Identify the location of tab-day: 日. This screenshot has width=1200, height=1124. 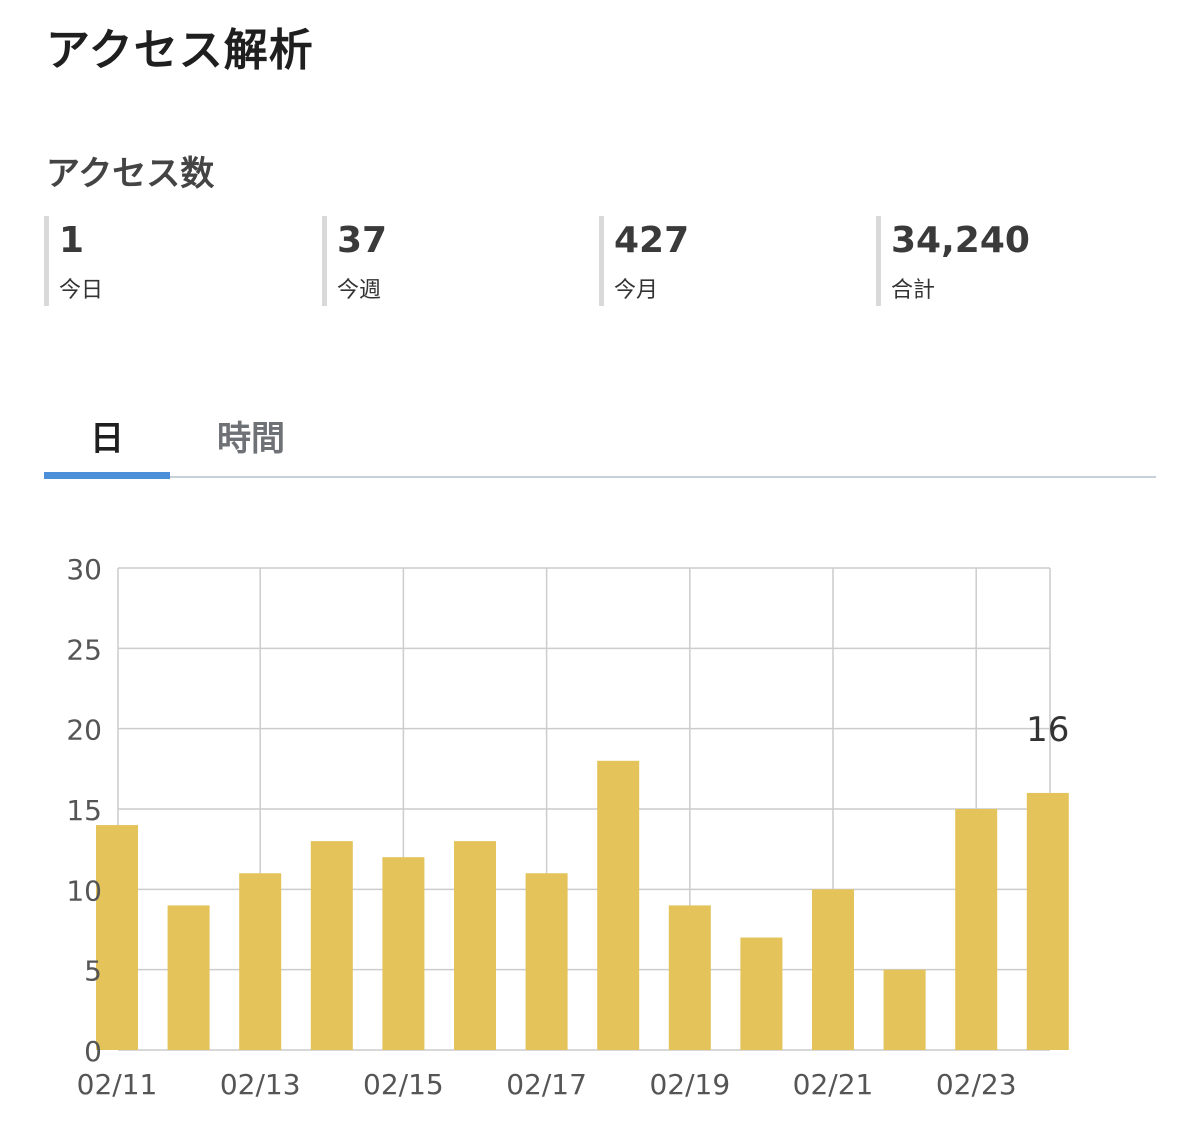
(107, 438).